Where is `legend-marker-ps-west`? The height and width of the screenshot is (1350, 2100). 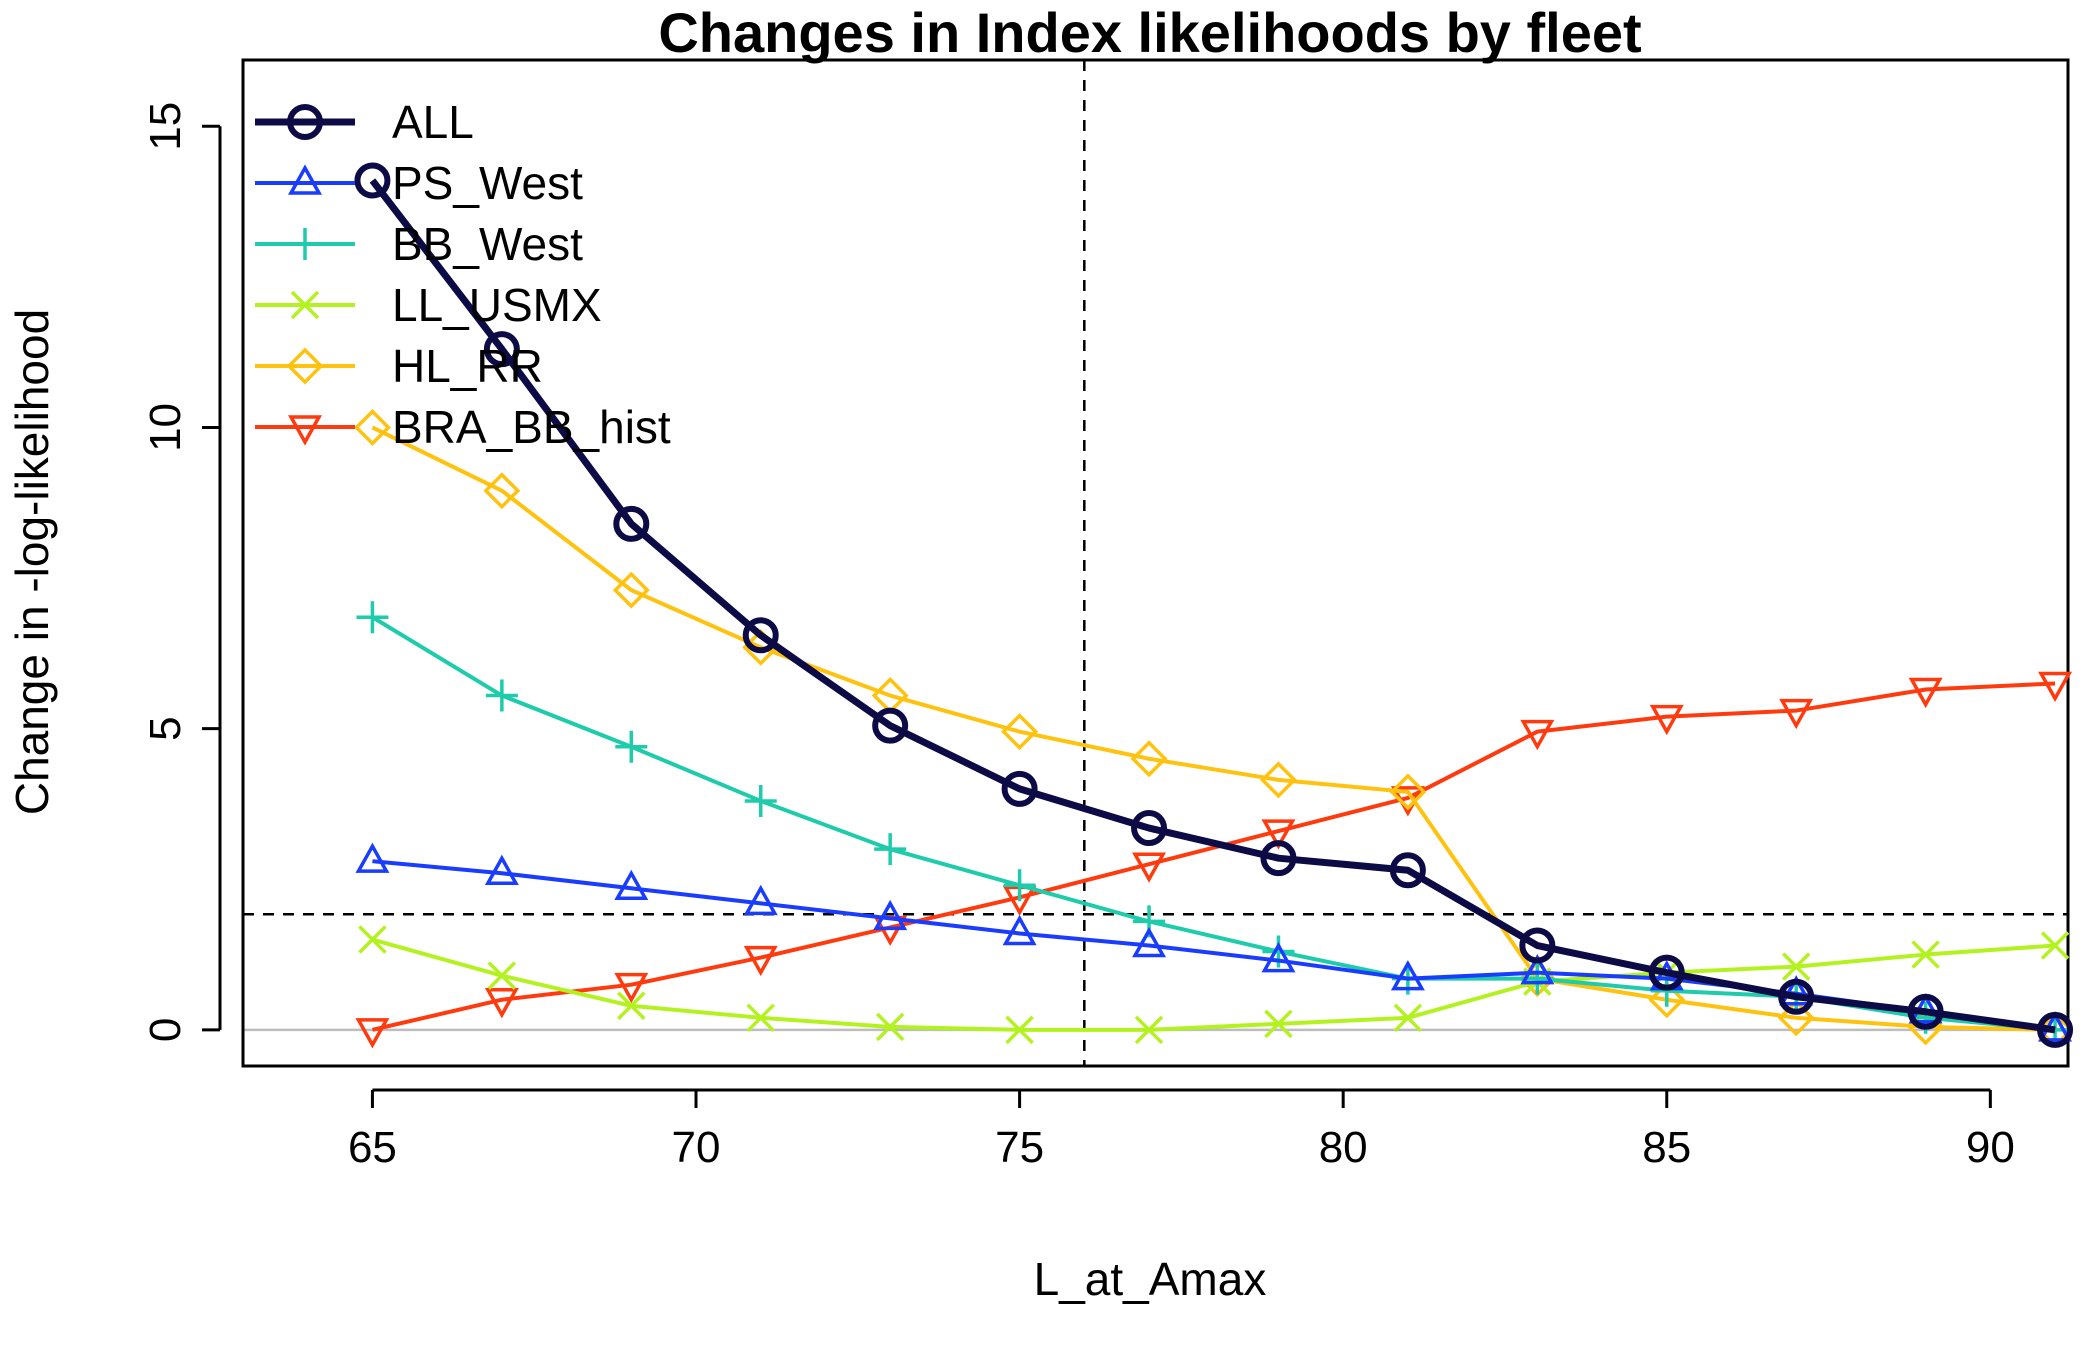
legend-marker-ps-west is located at coordinates (305, 179).